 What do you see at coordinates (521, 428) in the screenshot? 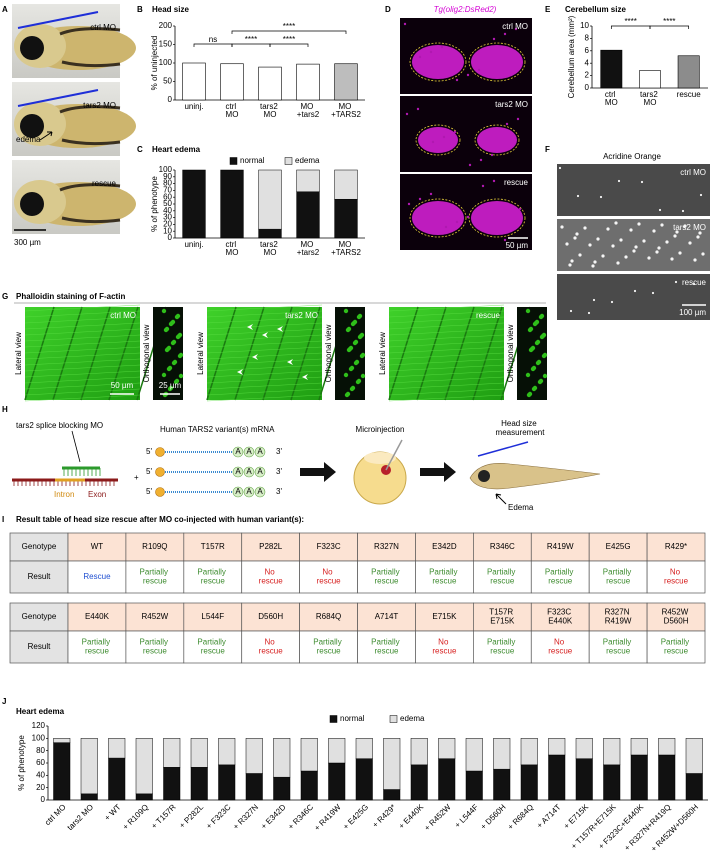
I see `diagram-label: Head size measurement` at bounding box center [521, 428].